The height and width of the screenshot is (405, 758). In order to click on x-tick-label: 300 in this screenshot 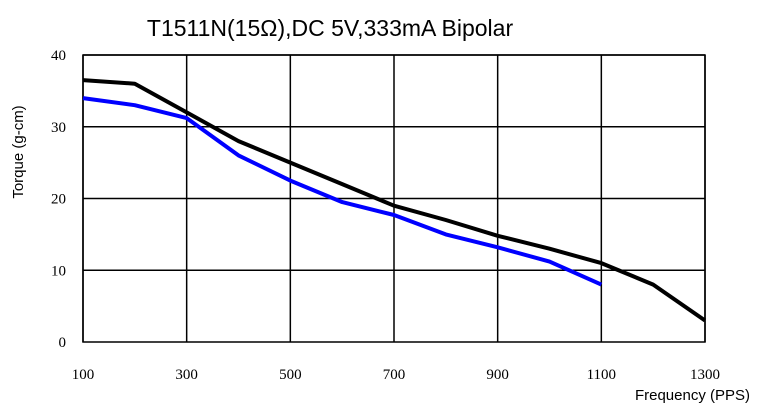, I will do `click(186, 375)`.